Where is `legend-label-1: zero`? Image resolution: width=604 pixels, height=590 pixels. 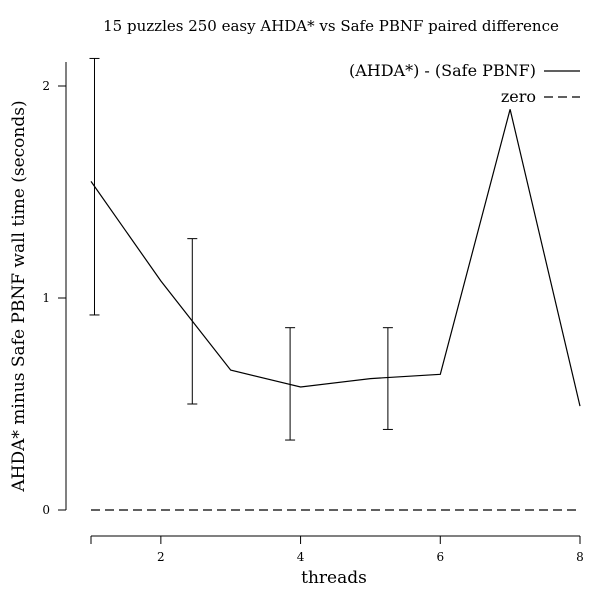
legend-label-1: zero is located at coordinates (518, 96).